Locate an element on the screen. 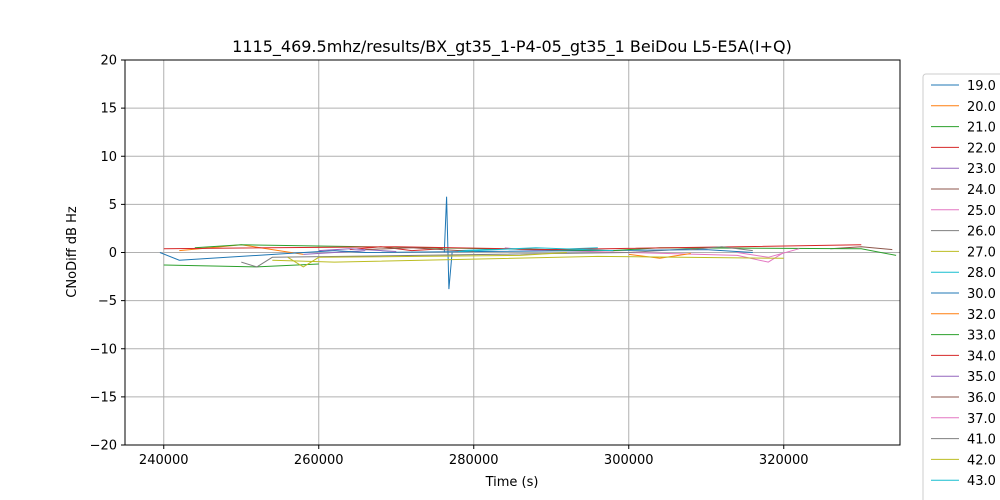  y-tick-label: −5 is located at coordinates (107, 301).